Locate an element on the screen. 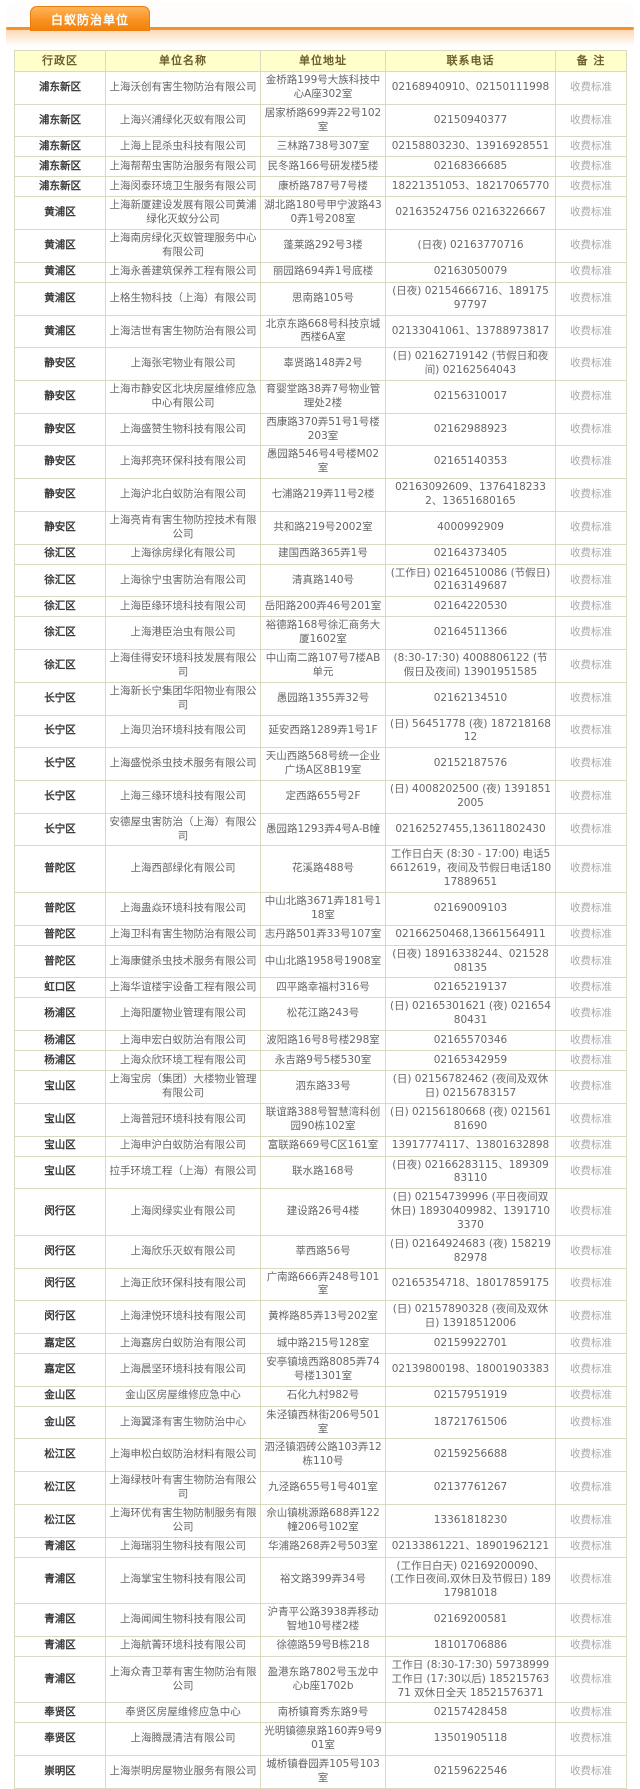 This screenshot has width=640, height=1789. tab-termite-units: 白蚁防治单位 is located at coordinates (90, 18).